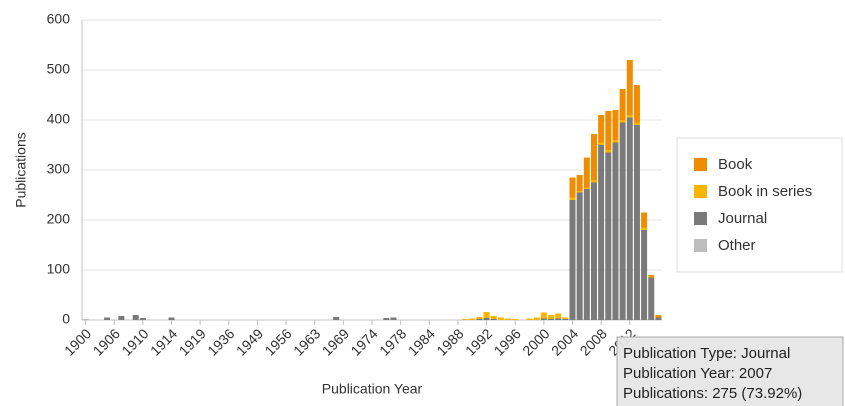 This screenshot has width=845, height=406. I want to click on legend-label: Other, so click(737, 245).